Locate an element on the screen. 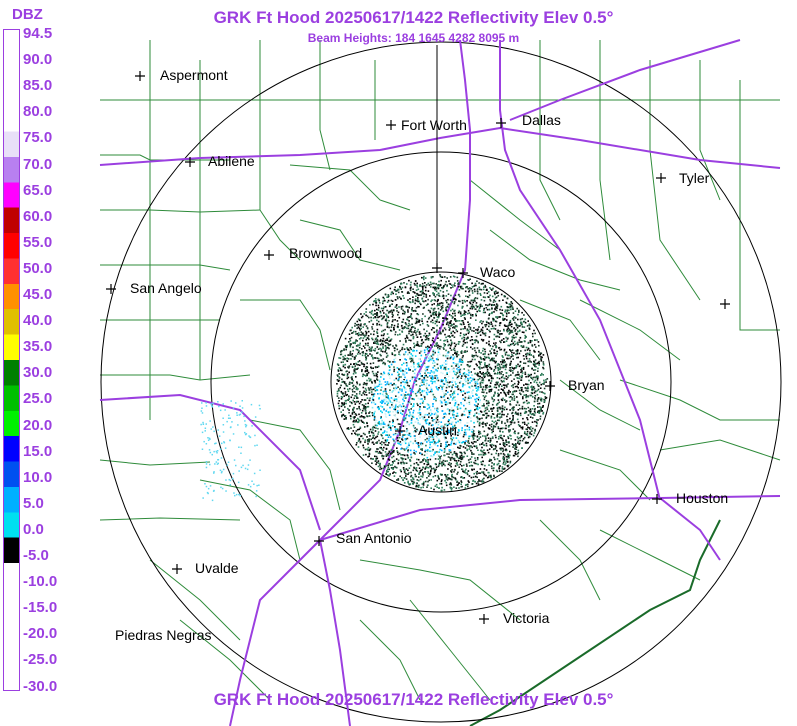  legend-label: 20.0 is located at coordinates (38, 425).